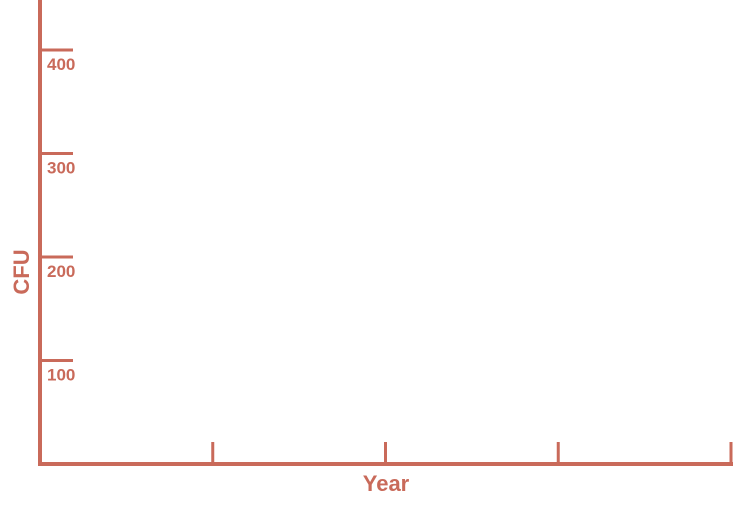 The width and height of the screenshot is (733, 511). Describe the element at coordinates (57, 216) in the screenshot. I see `y-ticks: 100 200 300 400` at that location.